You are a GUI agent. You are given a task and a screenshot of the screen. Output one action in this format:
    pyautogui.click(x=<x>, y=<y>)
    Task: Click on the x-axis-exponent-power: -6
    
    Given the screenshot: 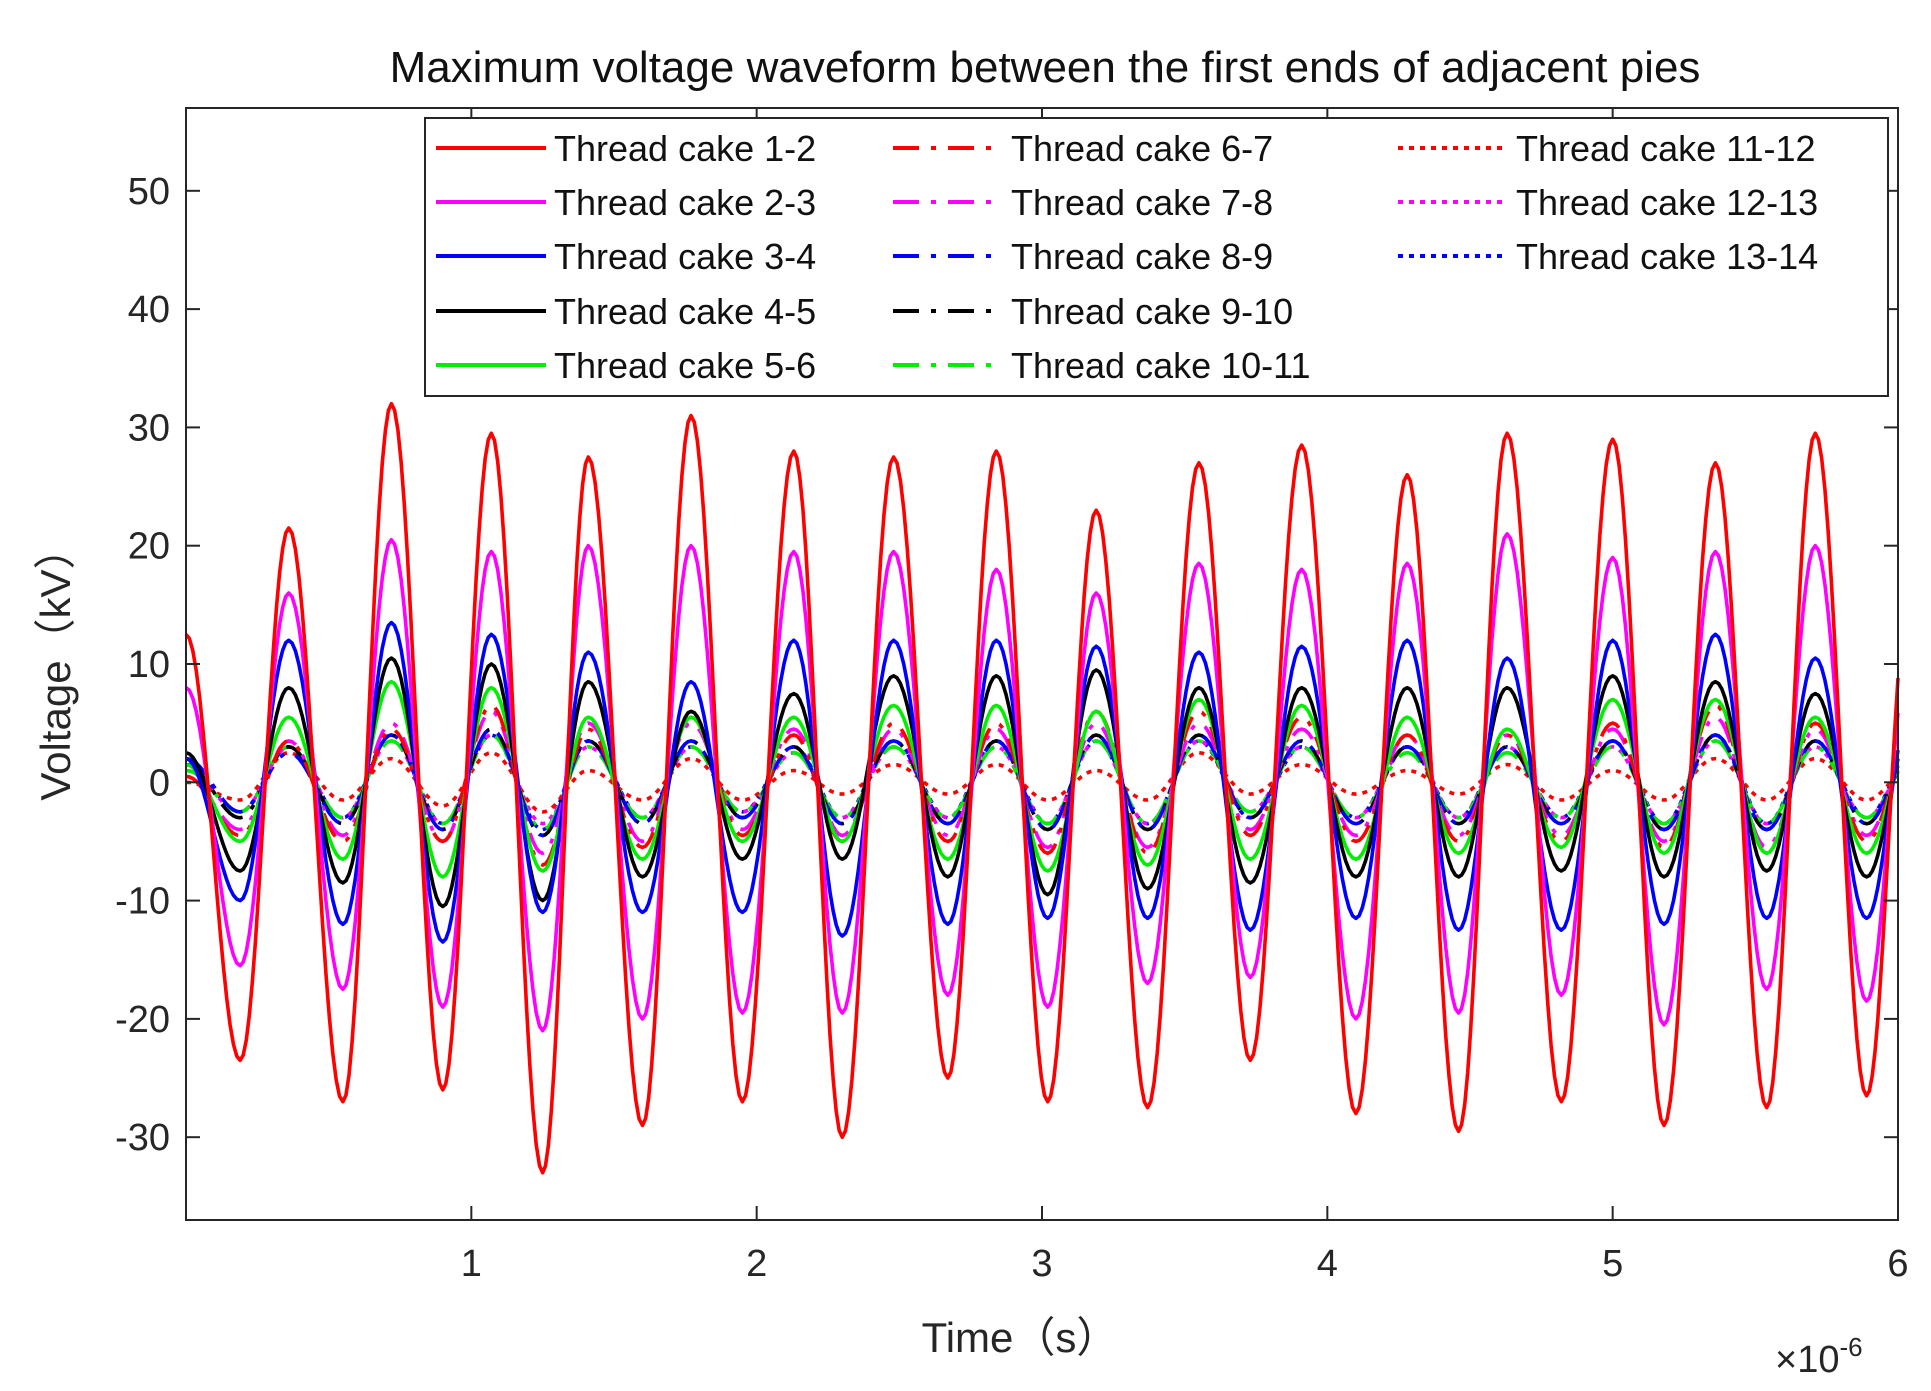 What is the action you would take?
    pyautogui.click(x=1850, y=1347)
    